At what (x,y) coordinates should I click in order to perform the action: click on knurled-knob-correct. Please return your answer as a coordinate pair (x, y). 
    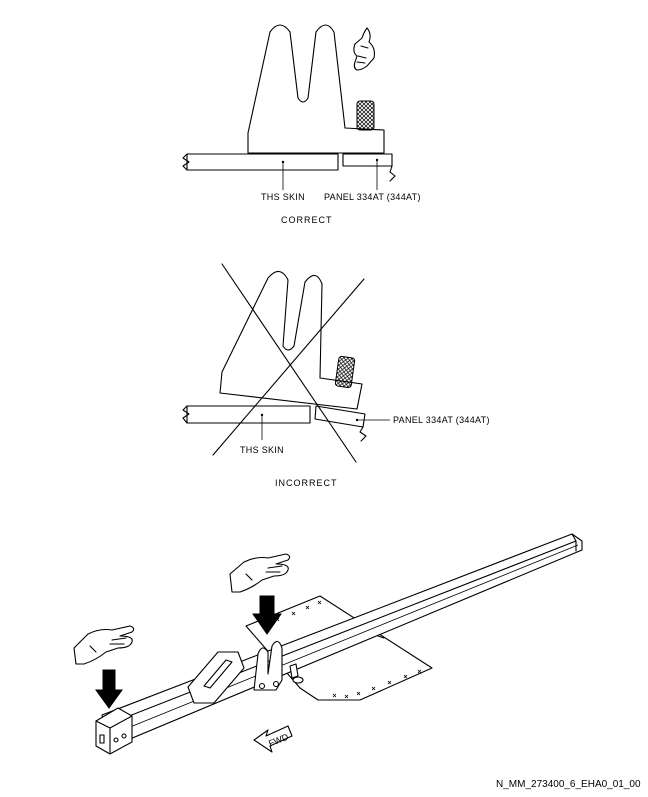
    Looking at the image, I should click on (365, 115).